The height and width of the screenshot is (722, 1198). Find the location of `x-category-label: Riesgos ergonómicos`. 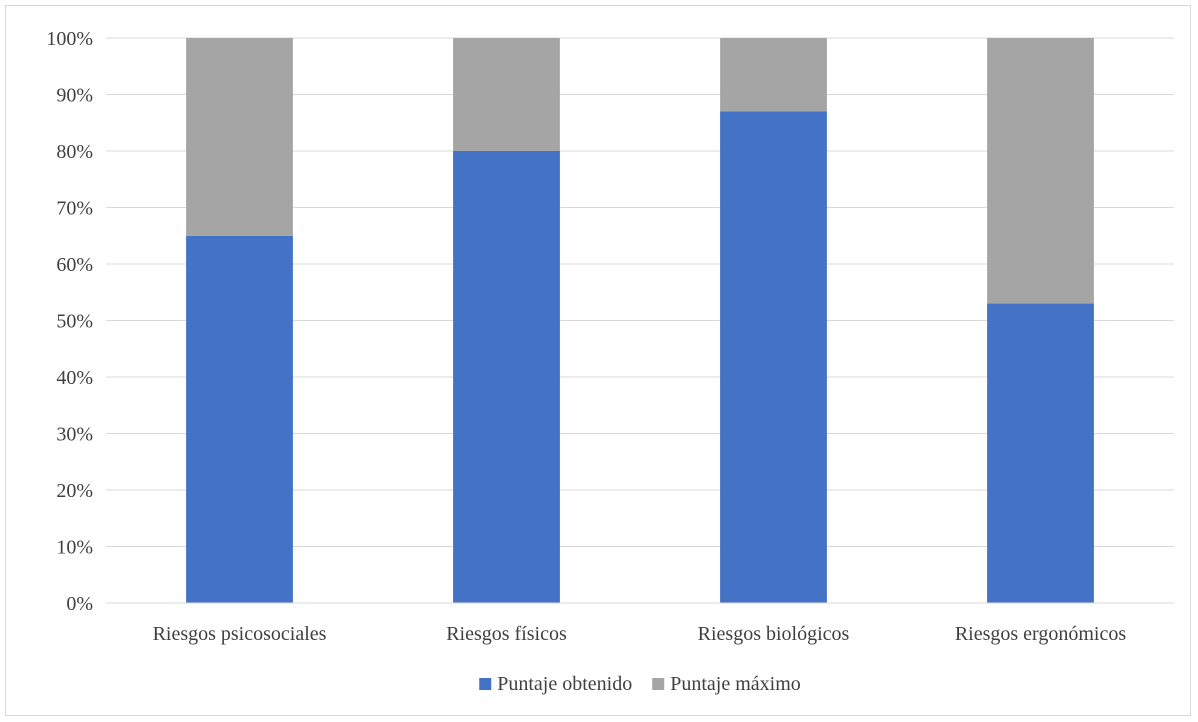

x-category-label: Riesgos ergonómicos is located at coordinates (1041, 634).